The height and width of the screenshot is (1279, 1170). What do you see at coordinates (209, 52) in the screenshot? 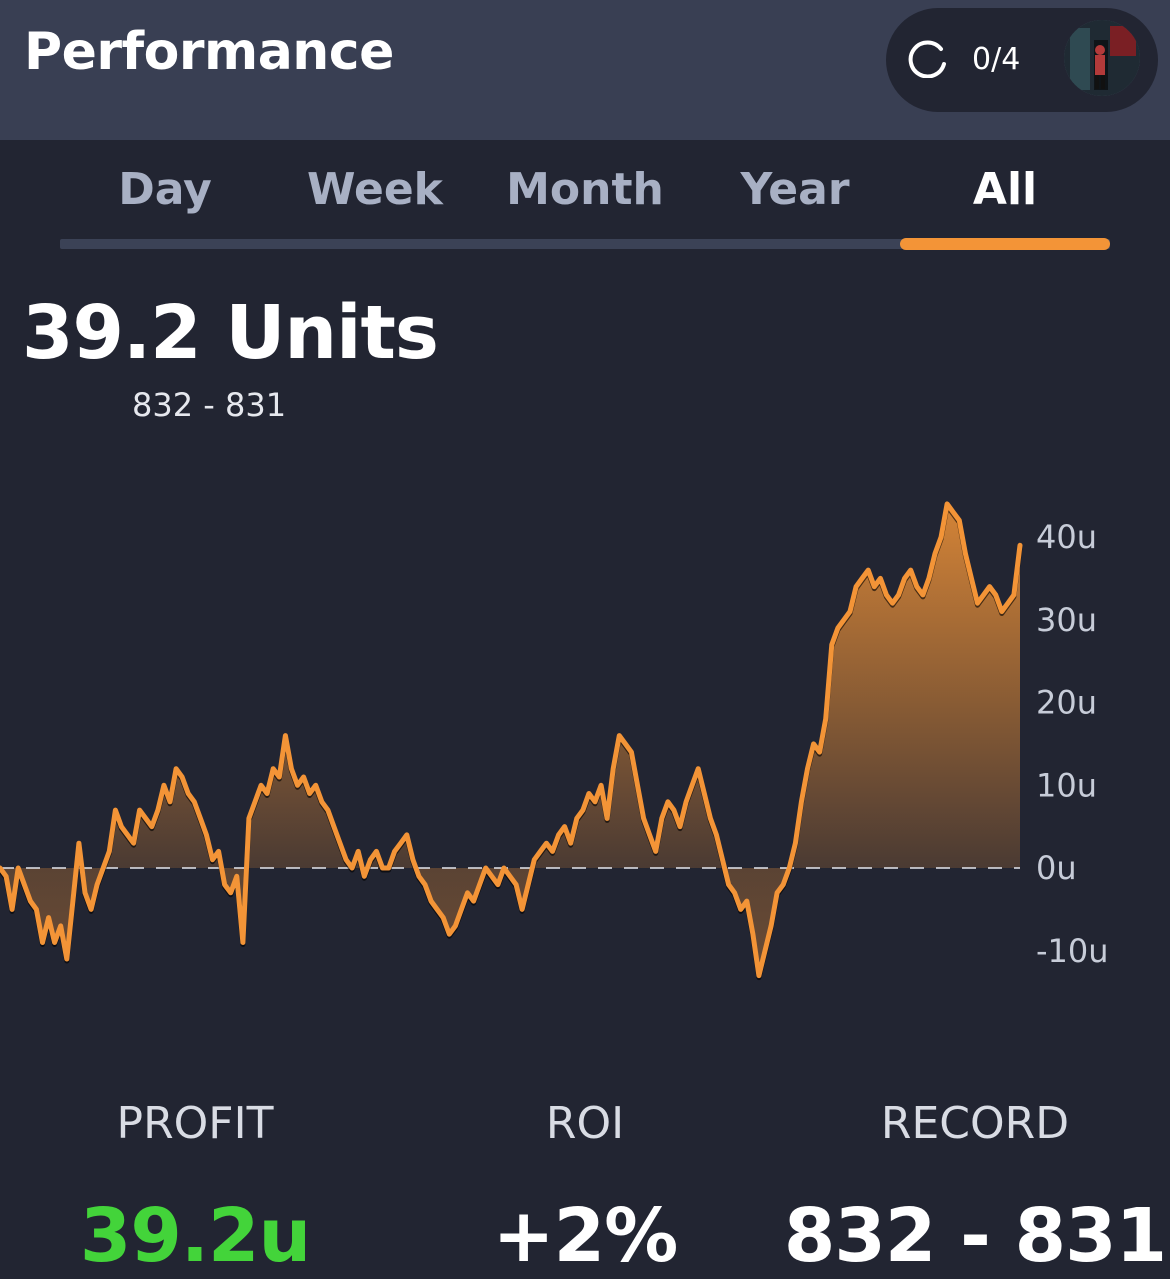
I see `page-title: Performance` at bounding box center [209, 52].